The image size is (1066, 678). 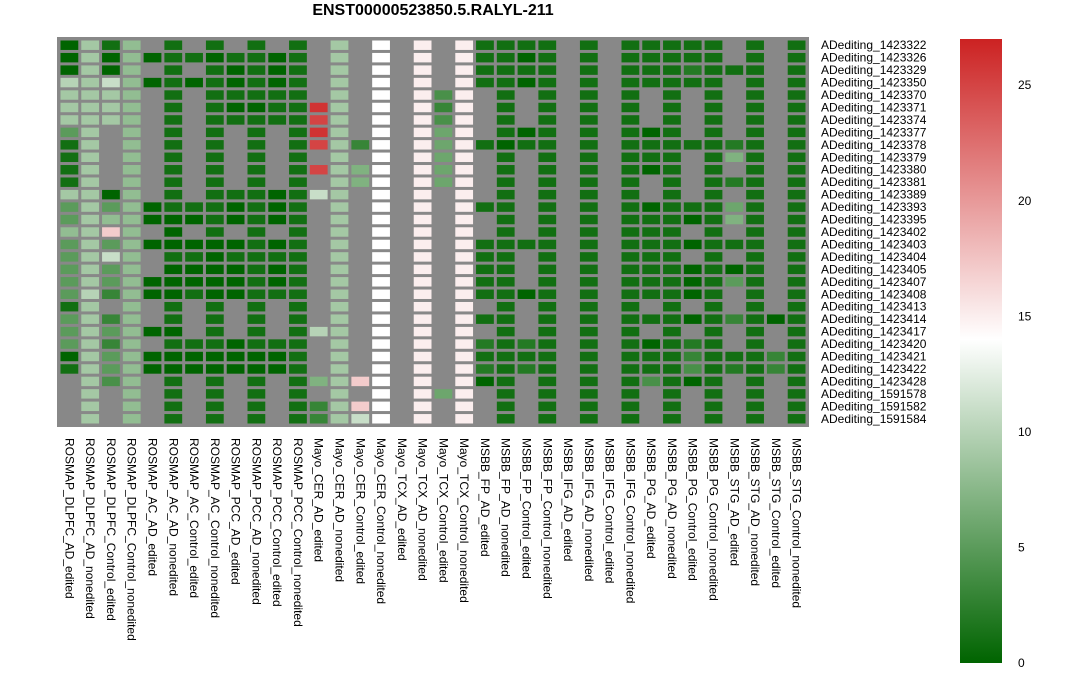 What do you see at coordinates (874, 294) in the screenshot?
I see `row-label: ADediting_1423408` at bounding box center [874, 294].